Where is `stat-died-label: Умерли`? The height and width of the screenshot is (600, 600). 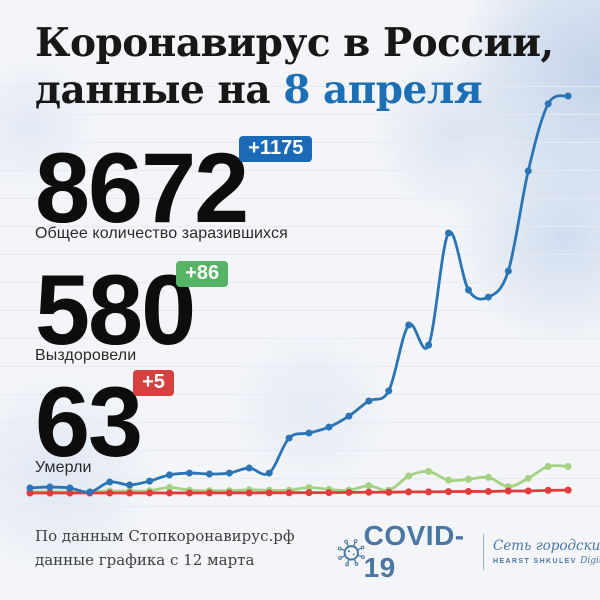
stat-died-label: Умерли is located at coordinates (63, 467).